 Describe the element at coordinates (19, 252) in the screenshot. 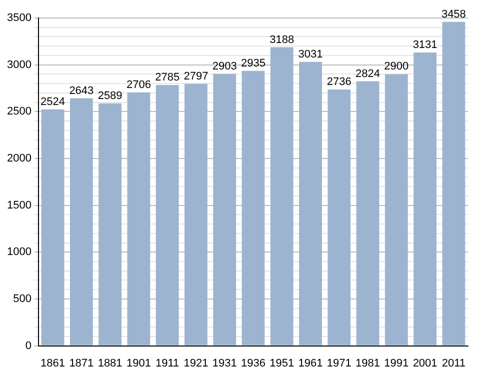

I see `y-tick-label: 1000` at that location.